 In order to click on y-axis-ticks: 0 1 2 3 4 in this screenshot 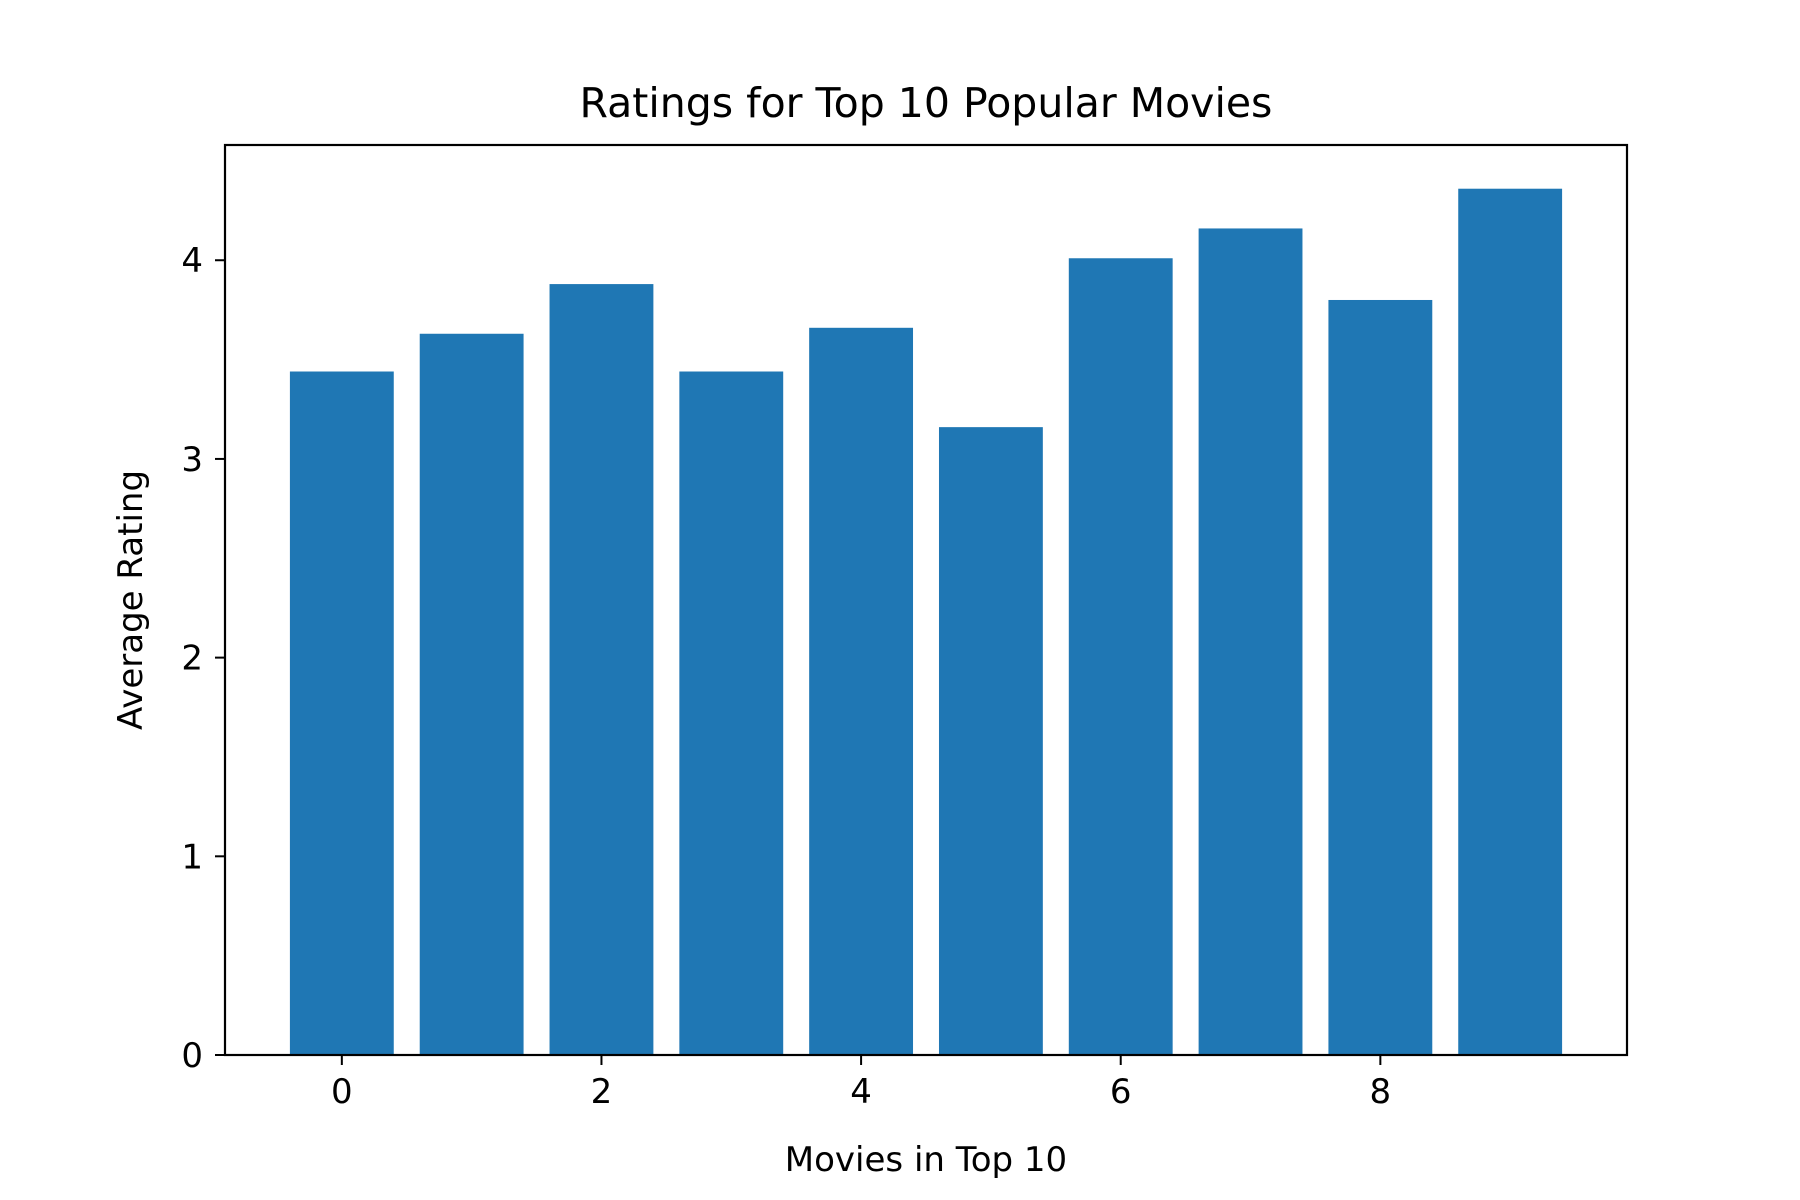, I will do `click(203, 658)`.